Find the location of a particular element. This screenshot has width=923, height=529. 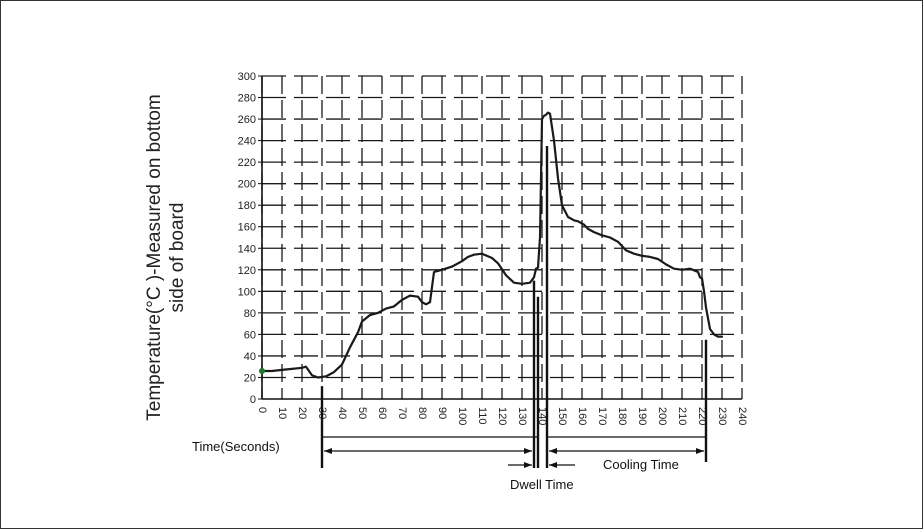

y-tick-label: 240 is located at coordinates (247, 142).